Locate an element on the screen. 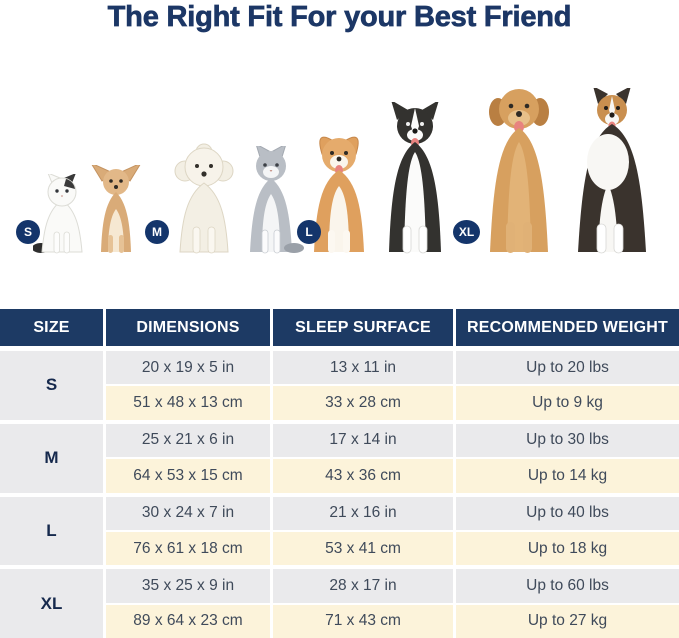 This screenshot has width=679, height=638. weight-cell: Up to 30 lbs is located at coordinates (567, 440).